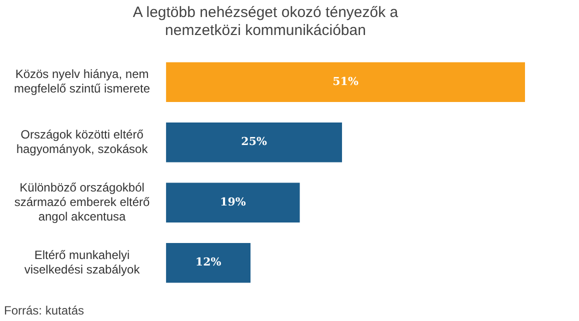  I want to click on data-label: 12%, so click(208, 262).